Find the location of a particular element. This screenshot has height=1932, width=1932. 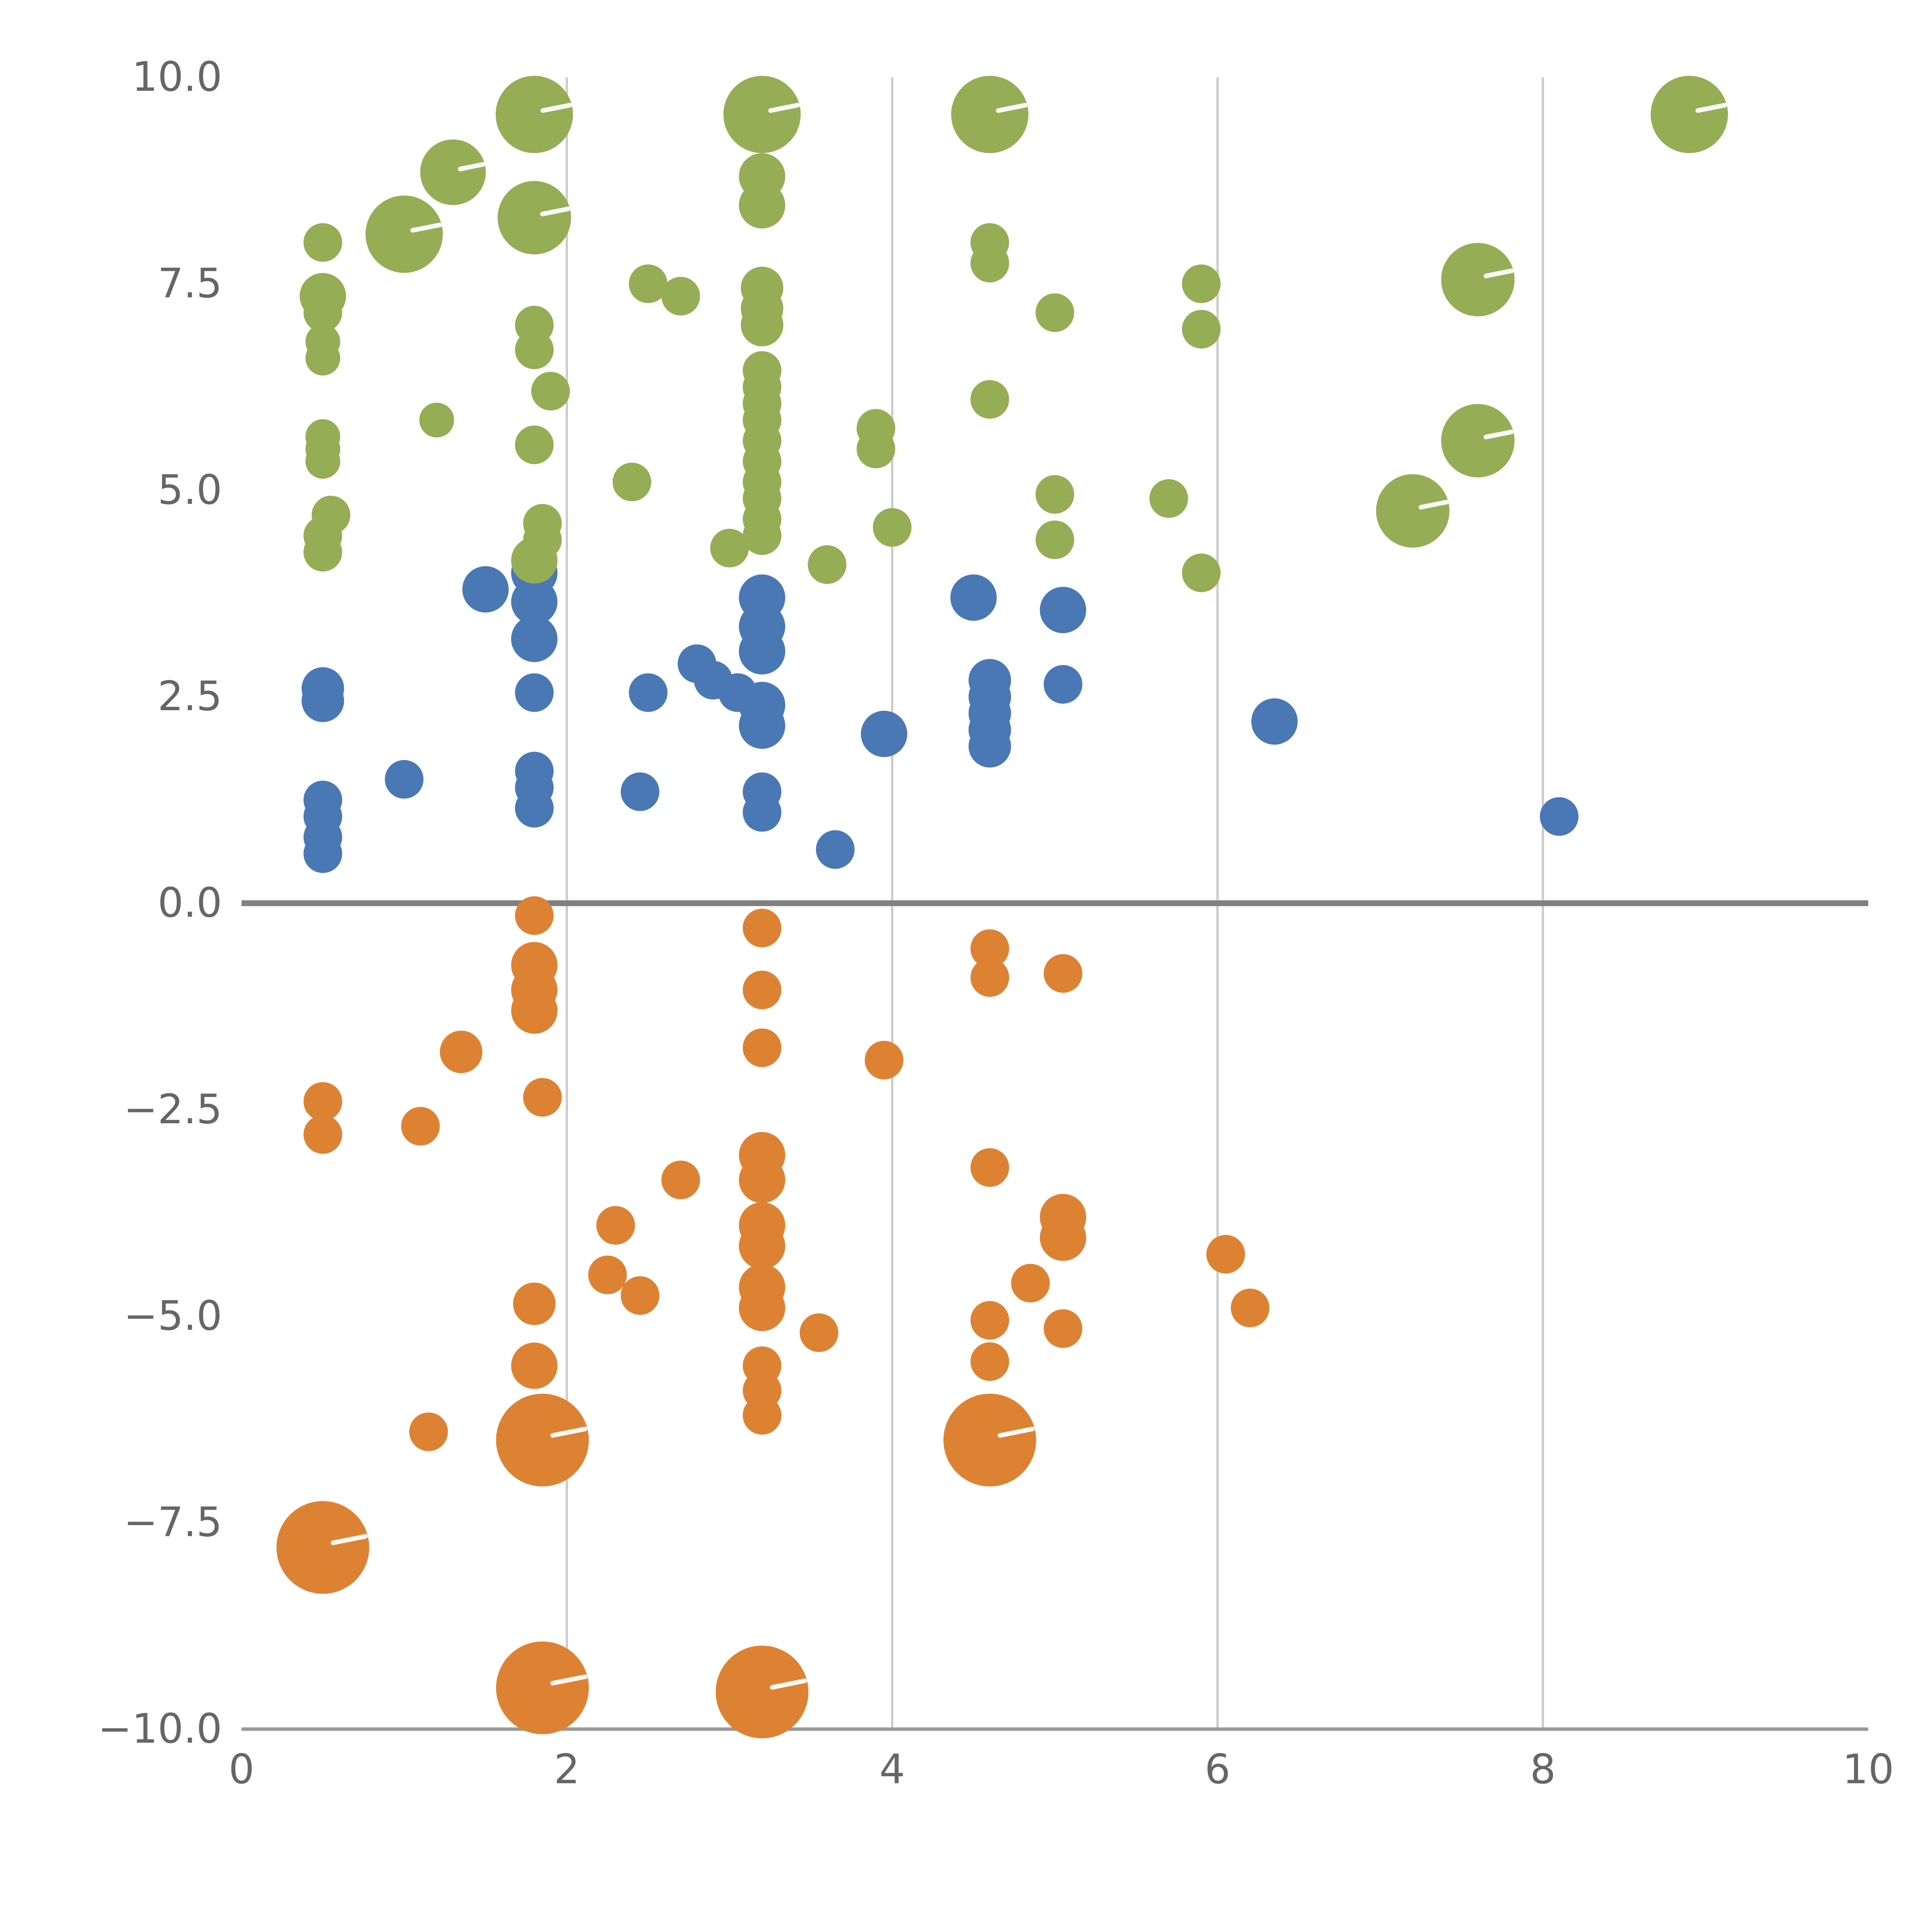

y-tick-label: −7.5 is located at coordinates (173, 1523).